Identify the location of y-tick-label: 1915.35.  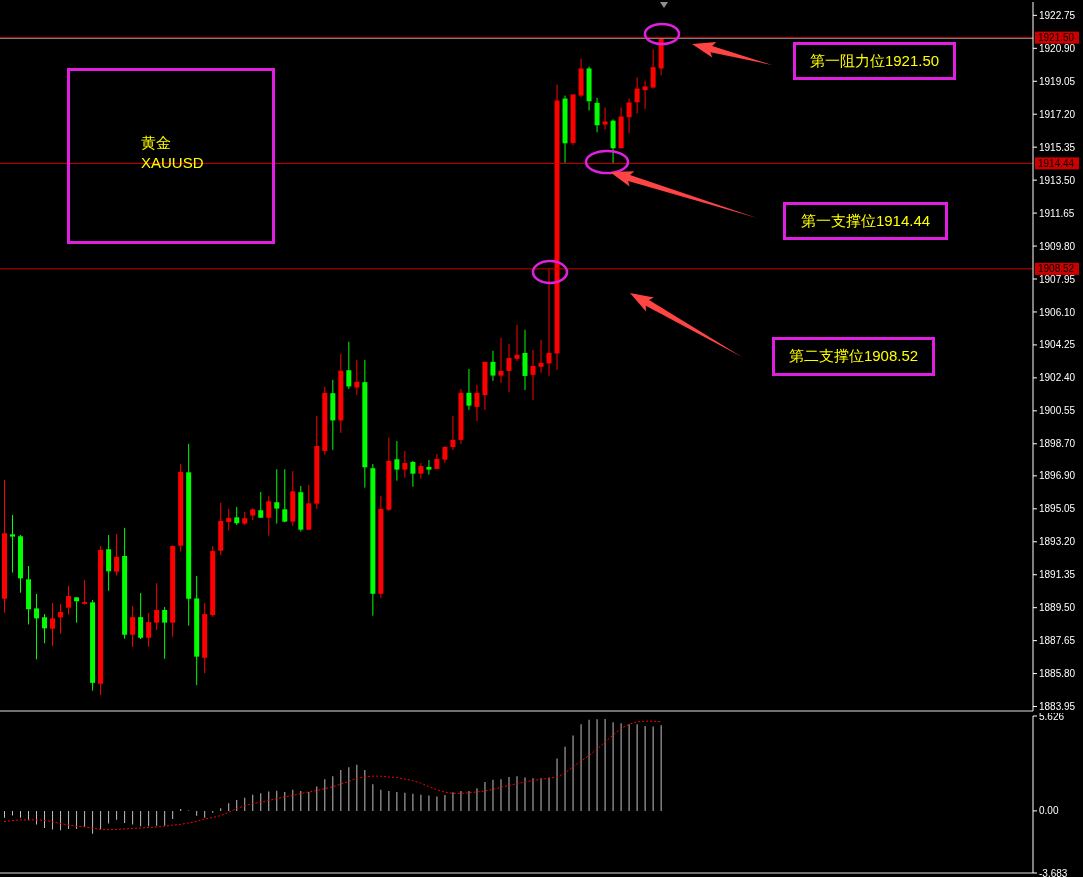
(1057, 147).